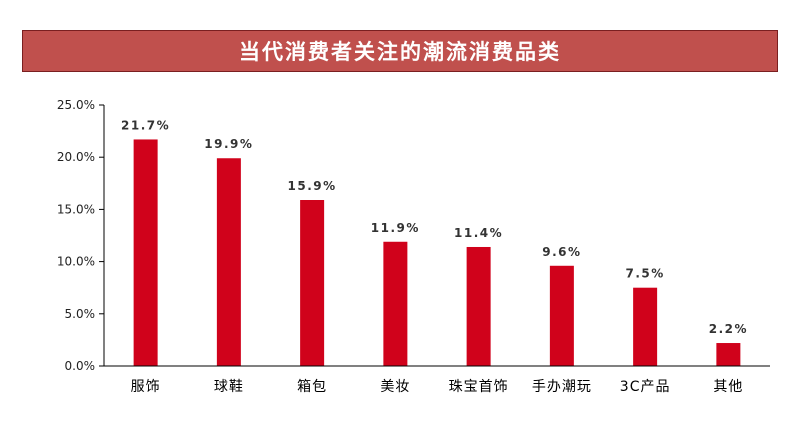 The image size is (800, 427). I want to click on x-category-label: 珠宝首饰, so click(479, 387).